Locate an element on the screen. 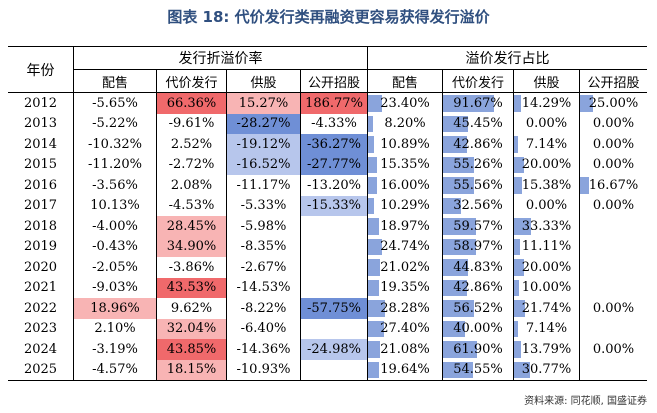  cell-value: 34.90% is located at coordinates (191, 247).